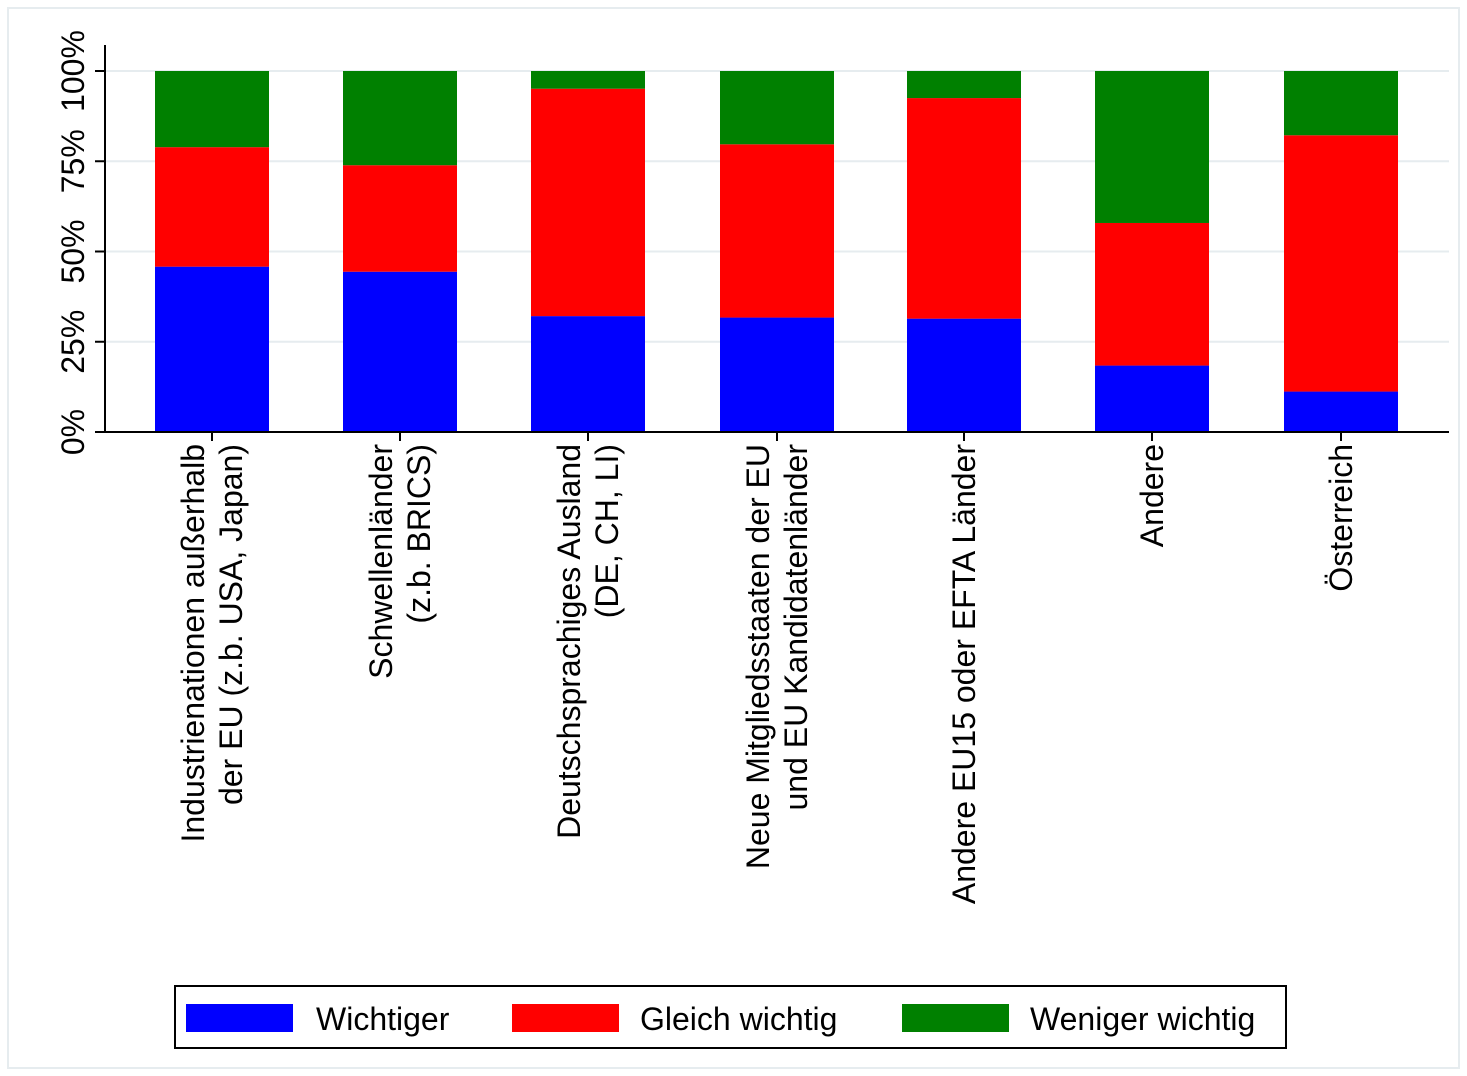 This screenshot has height=1076, width=1467. What do you see at coordinates (73, 251) in the screenshot?
I see `y-tick-label: 50%` at bounding box center [73, 251].